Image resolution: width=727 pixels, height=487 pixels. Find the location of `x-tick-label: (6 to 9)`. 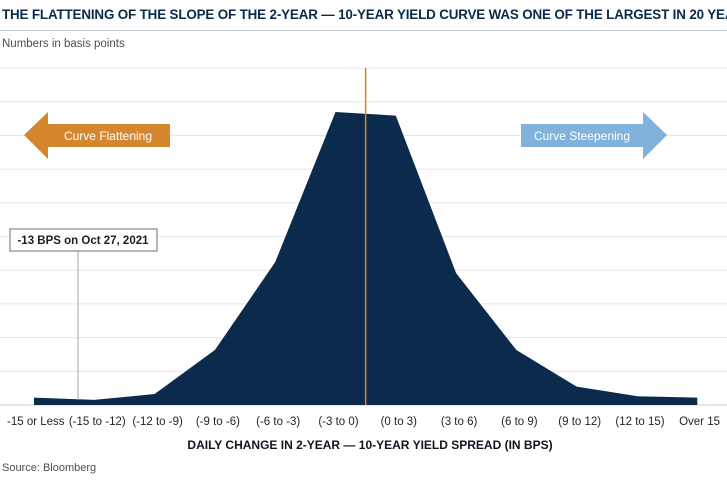

x-tick-label: (6 to 9) is located at coordinates (519, 422).